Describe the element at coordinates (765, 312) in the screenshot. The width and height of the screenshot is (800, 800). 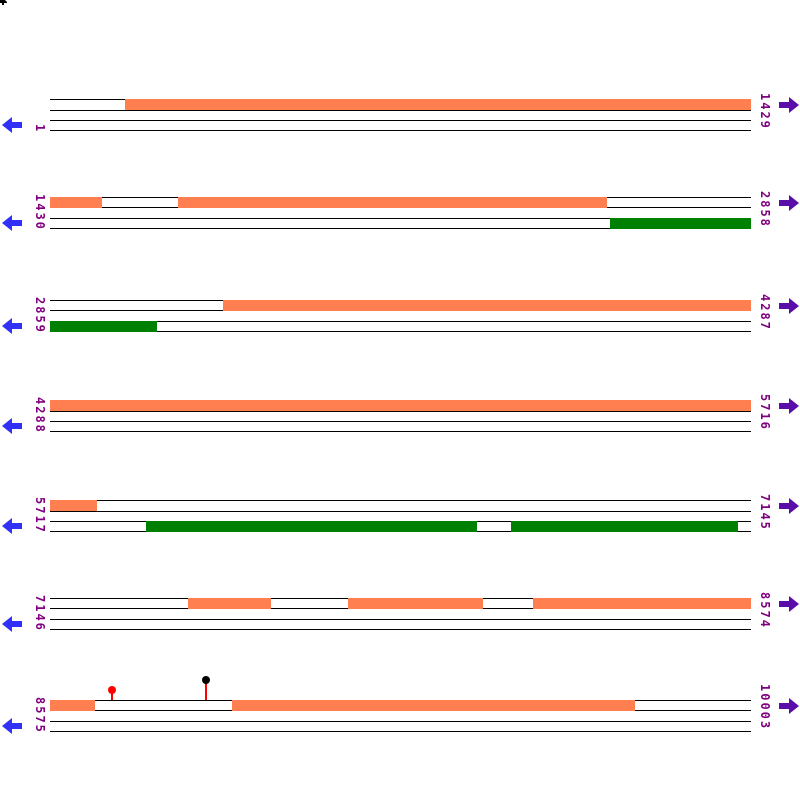
I see `row-end-coordinate-text: 4287` at that location.